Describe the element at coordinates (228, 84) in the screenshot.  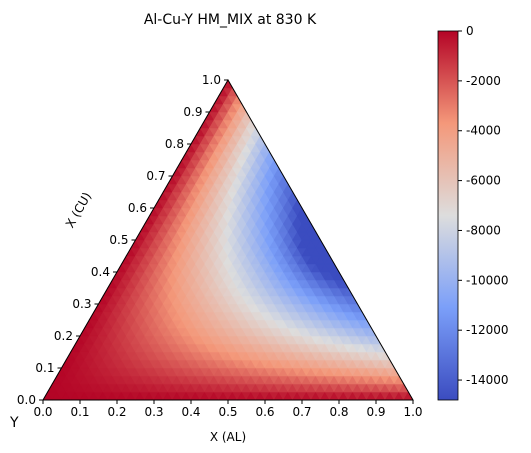
I see `heatmap-cell` at that location.